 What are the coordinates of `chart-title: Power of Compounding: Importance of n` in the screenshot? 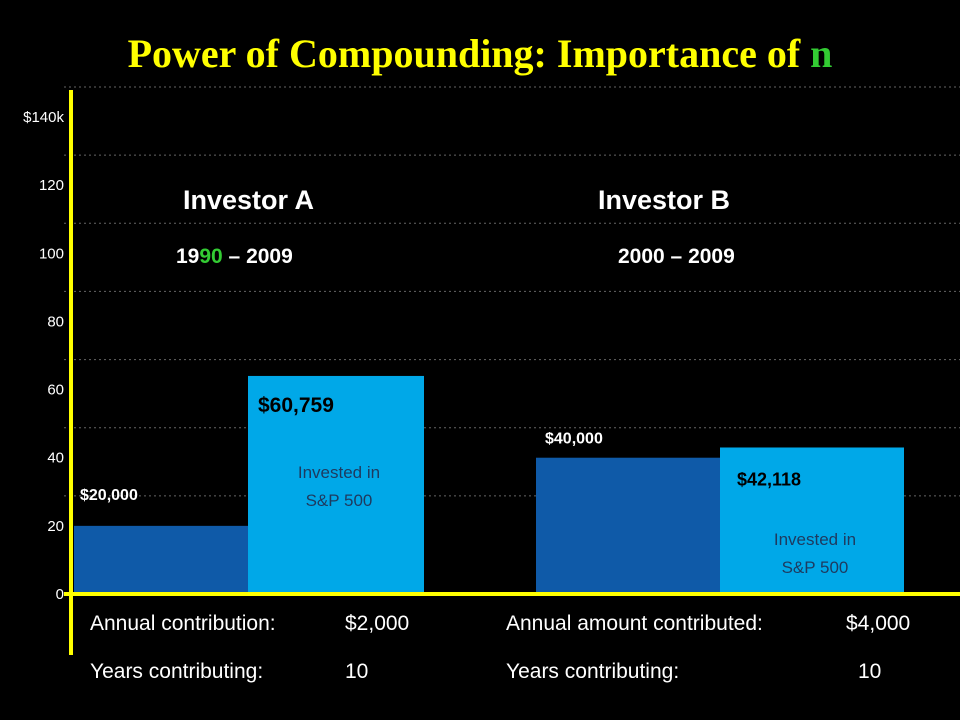 It's located at (480, 53).